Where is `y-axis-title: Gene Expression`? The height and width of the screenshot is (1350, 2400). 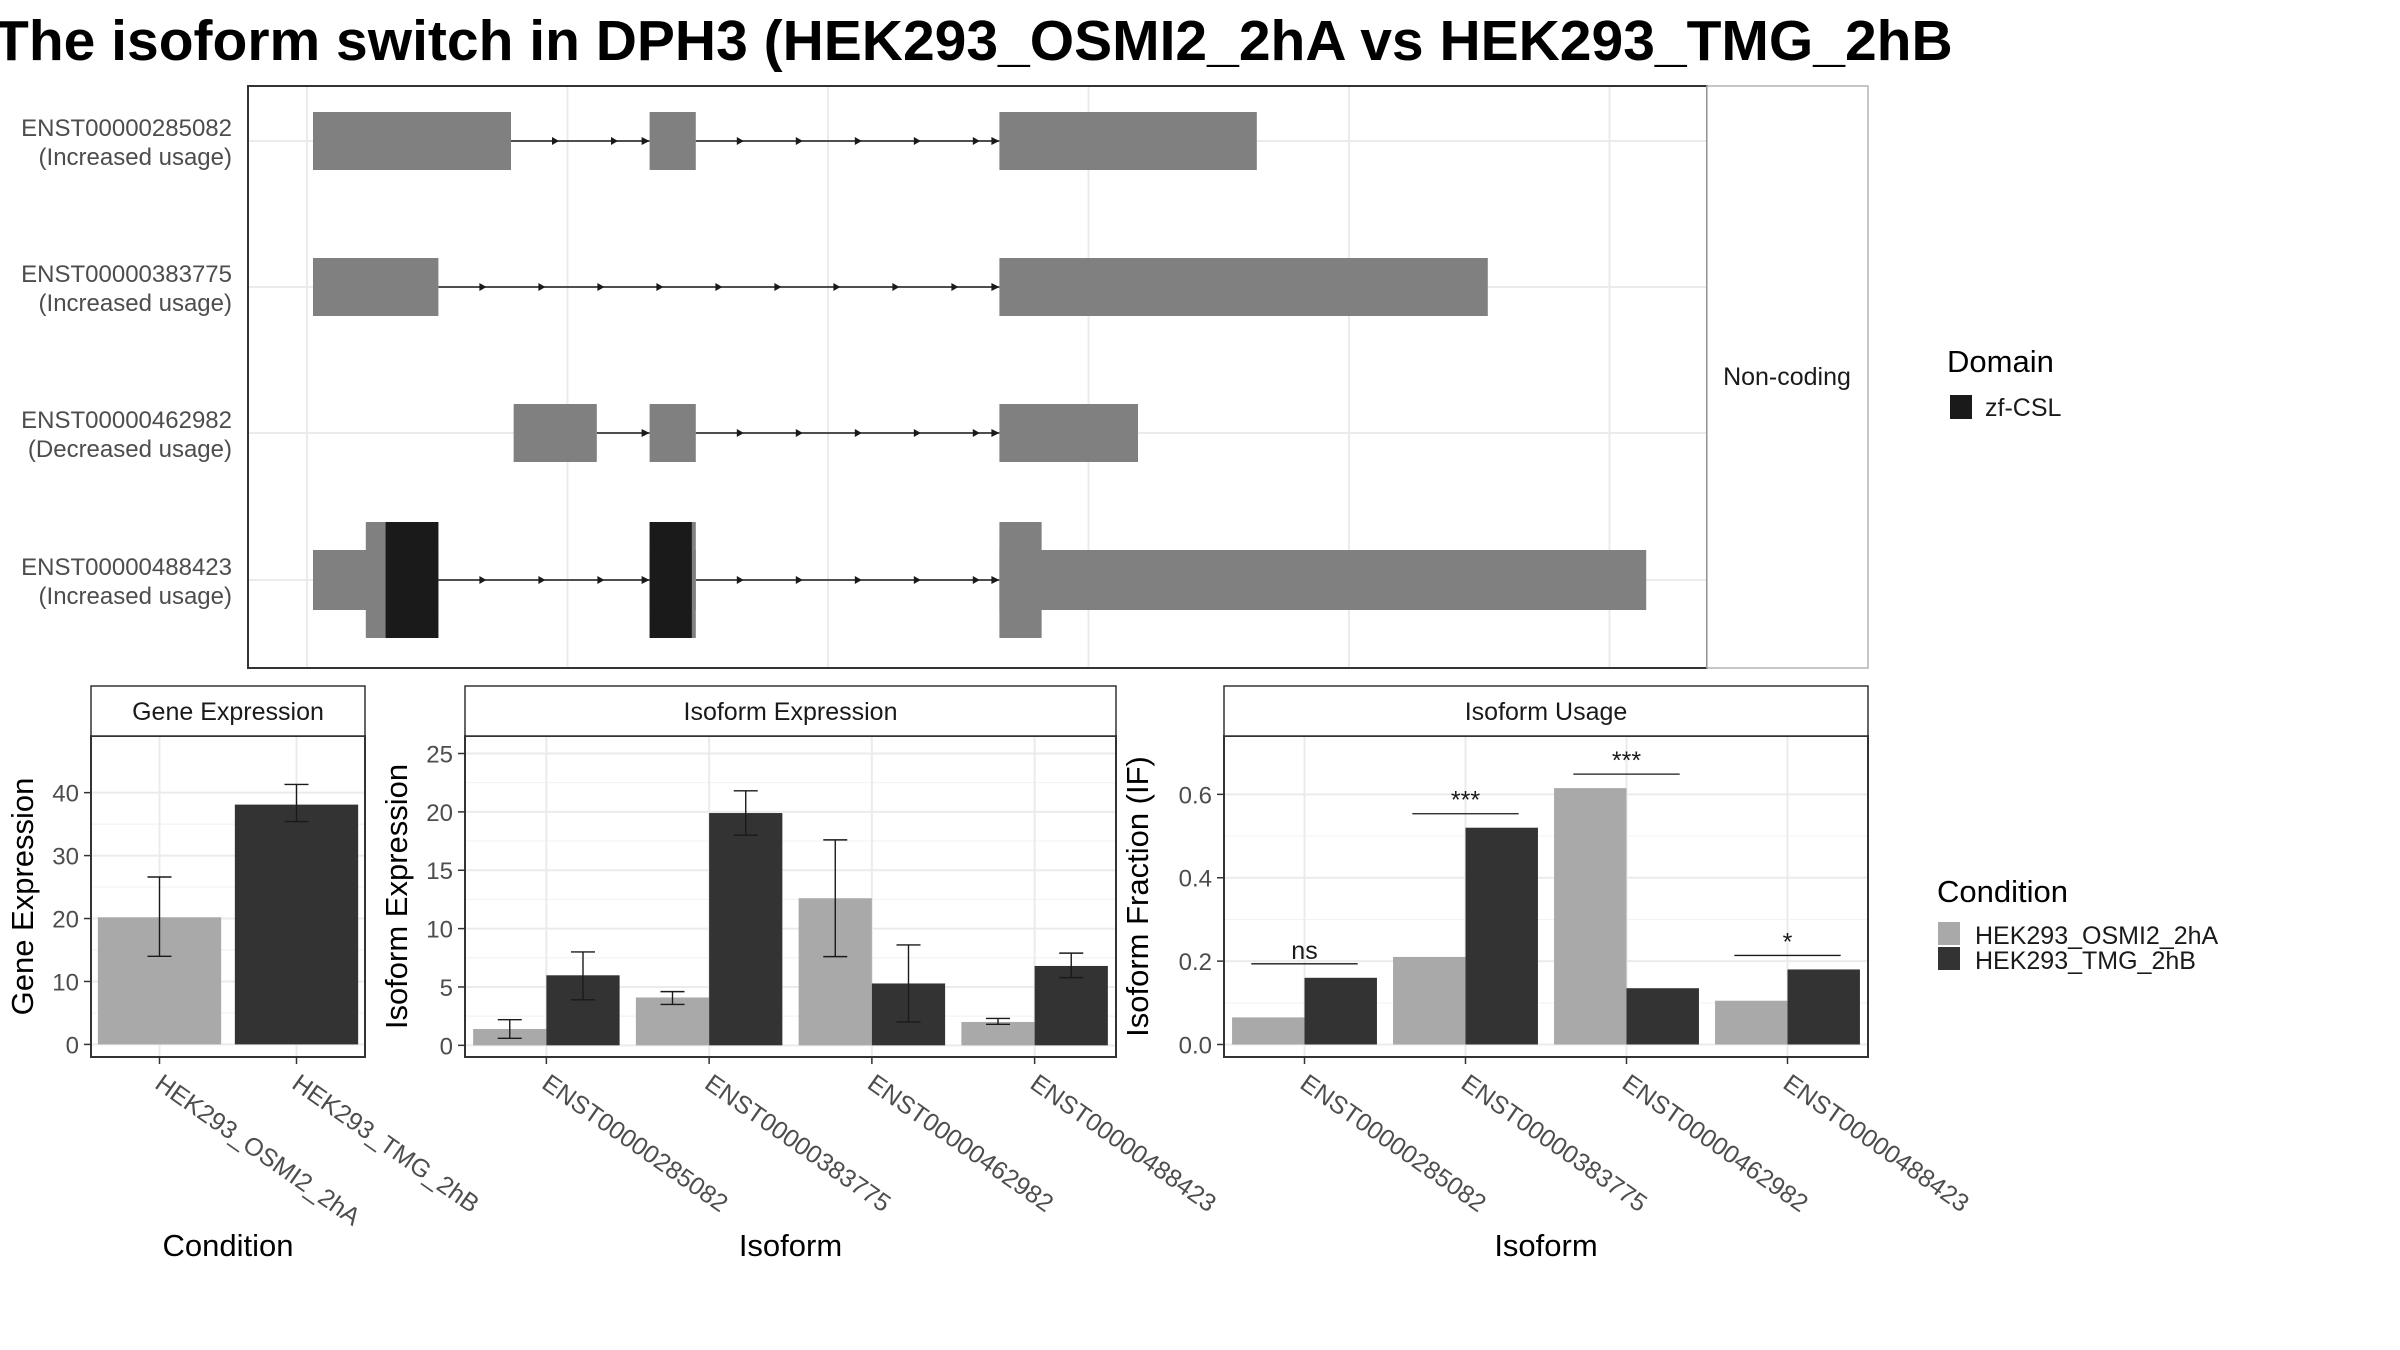 y-axis-title: Gene Expression is located at coordinates (22, 897).